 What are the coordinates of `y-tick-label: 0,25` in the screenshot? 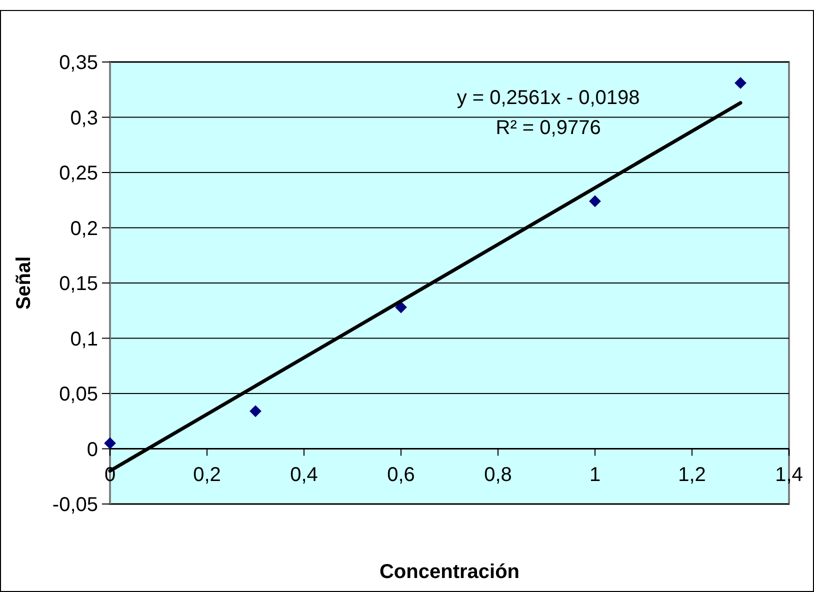 It's located at (78, 173).